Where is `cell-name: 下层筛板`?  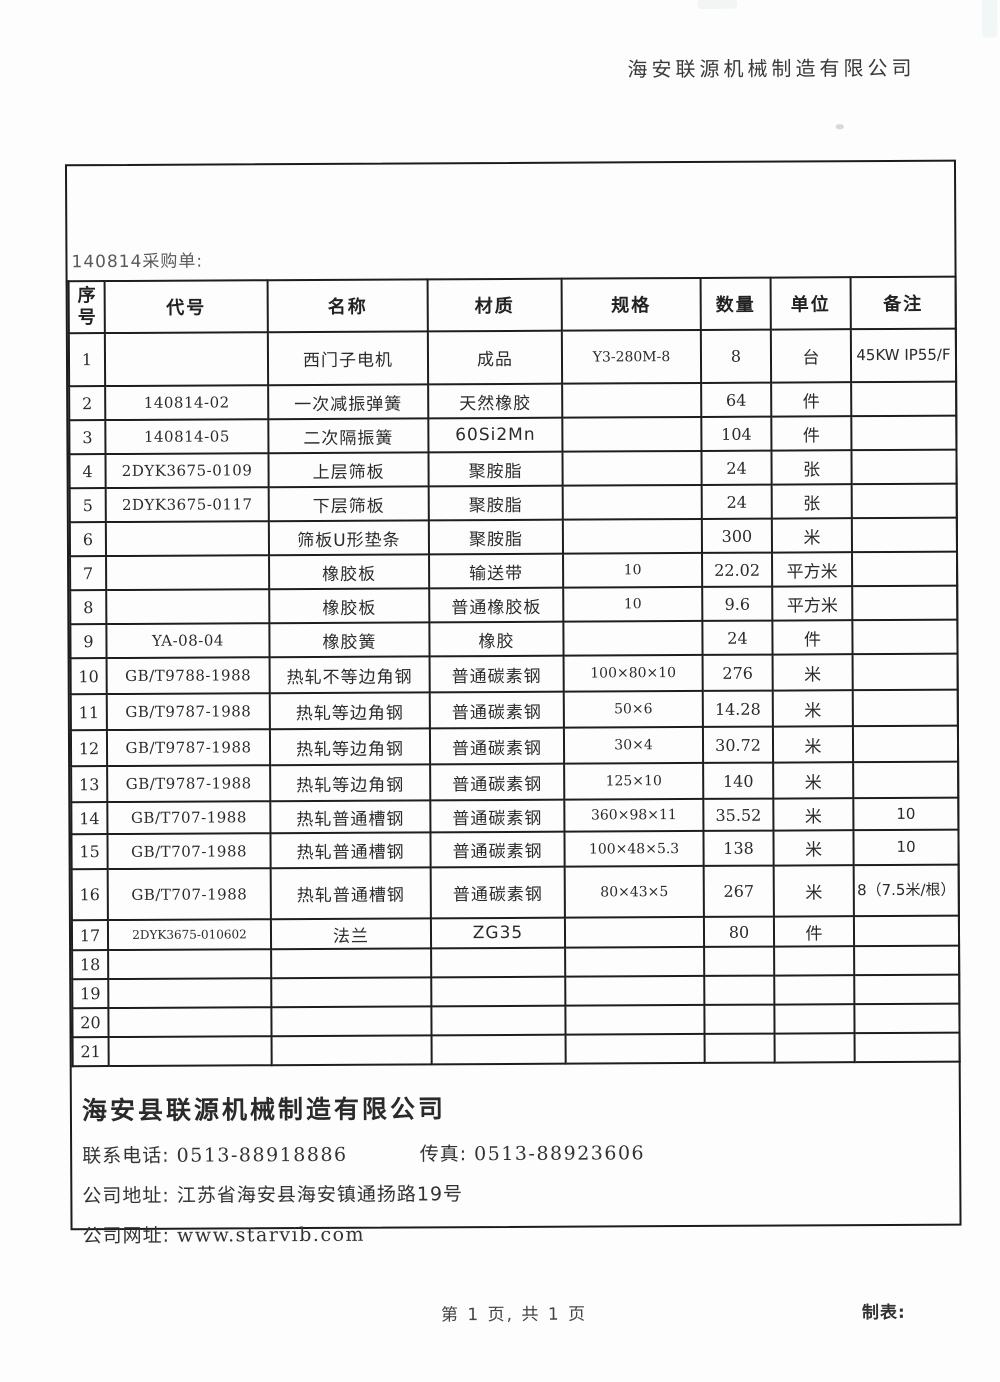 cell-name: 下层筛板 is located at coordinates (349, 503).